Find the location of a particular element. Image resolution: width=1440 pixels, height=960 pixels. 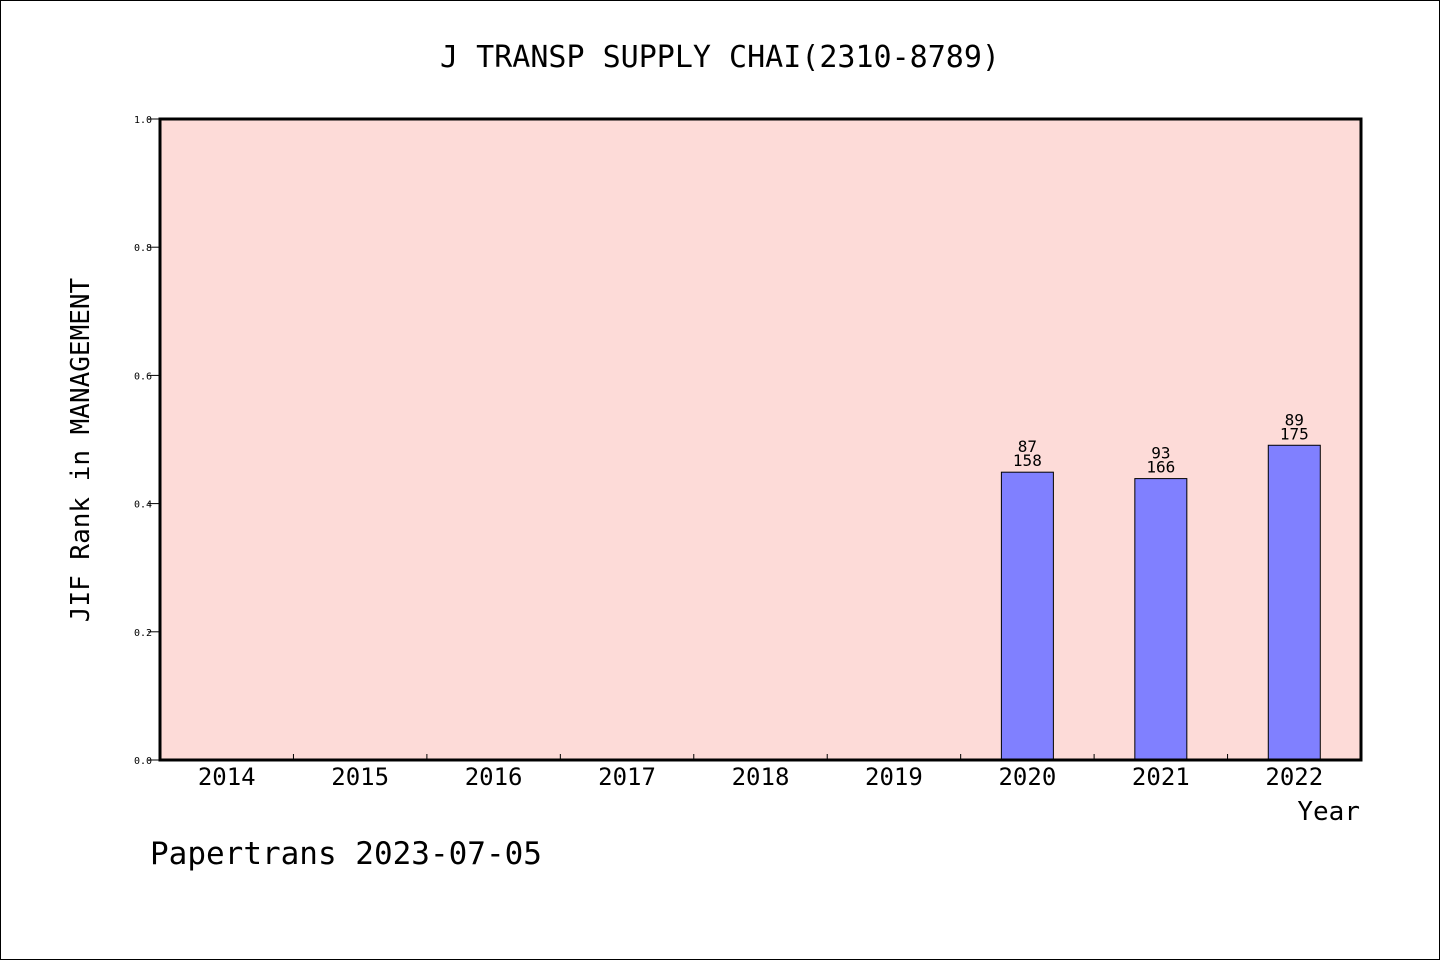

x-tick-label: 2022 is located at coordinates (1294, 777).